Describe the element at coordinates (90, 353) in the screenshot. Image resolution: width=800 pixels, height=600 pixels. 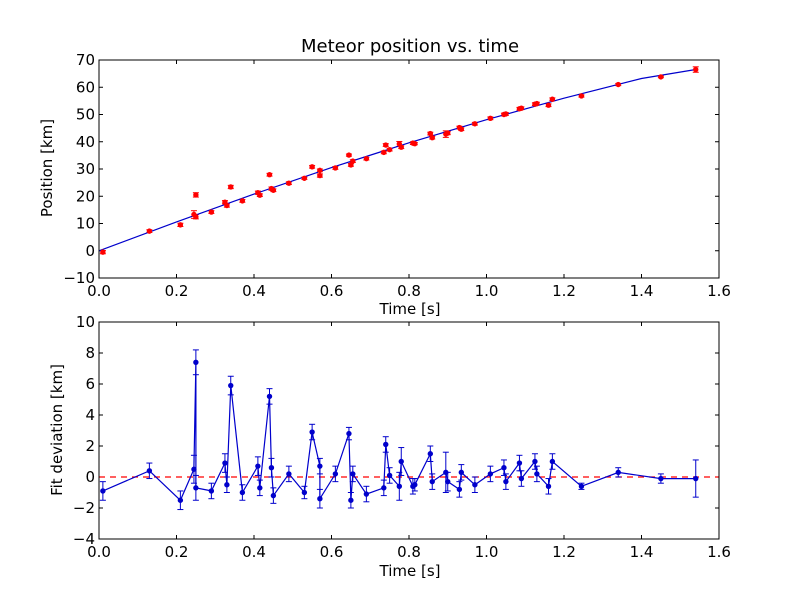
I see `y-tick-label: 8` at that location.